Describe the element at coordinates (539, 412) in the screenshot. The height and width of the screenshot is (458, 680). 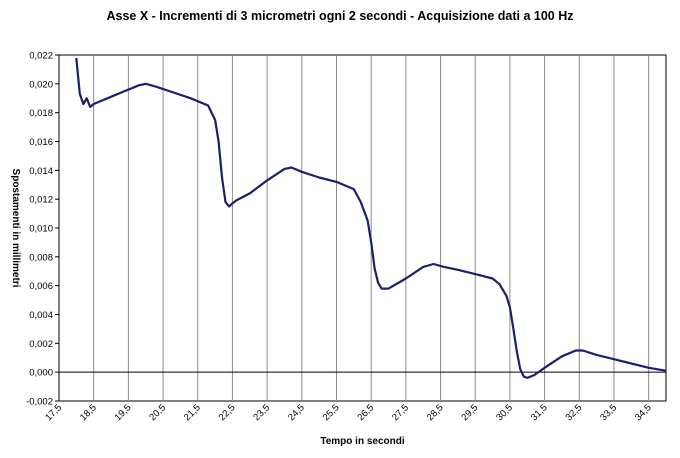
I see `x-tick-label: 31,5` at that location.